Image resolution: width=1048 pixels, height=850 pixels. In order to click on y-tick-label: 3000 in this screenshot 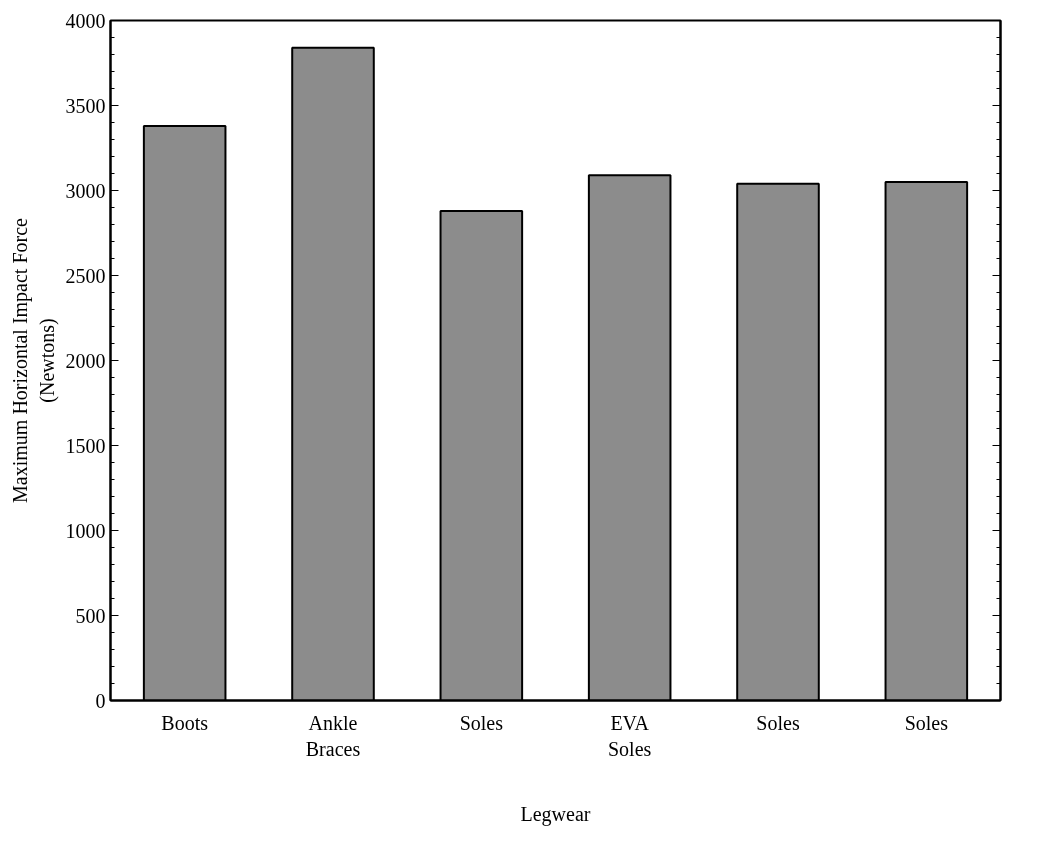, I will do `click(85, 190)`.